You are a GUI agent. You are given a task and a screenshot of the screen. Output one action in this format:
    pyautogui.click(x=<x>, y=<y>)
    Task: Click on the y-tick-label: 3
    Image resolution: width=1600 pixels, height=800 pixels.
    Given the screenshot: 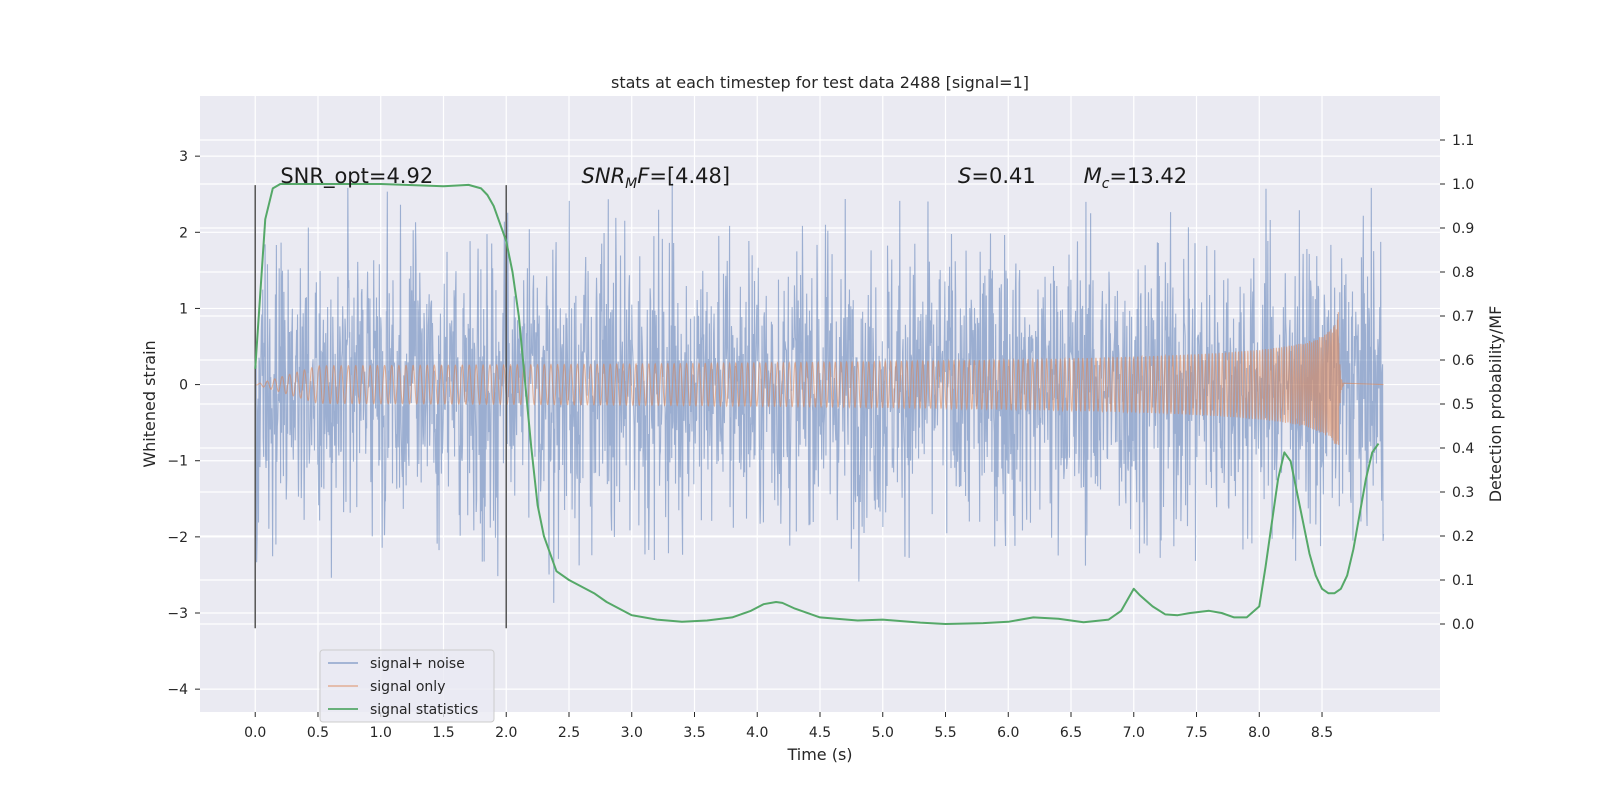 What is the action you would take?
    pyautogui.click(x=183, y=157)
    